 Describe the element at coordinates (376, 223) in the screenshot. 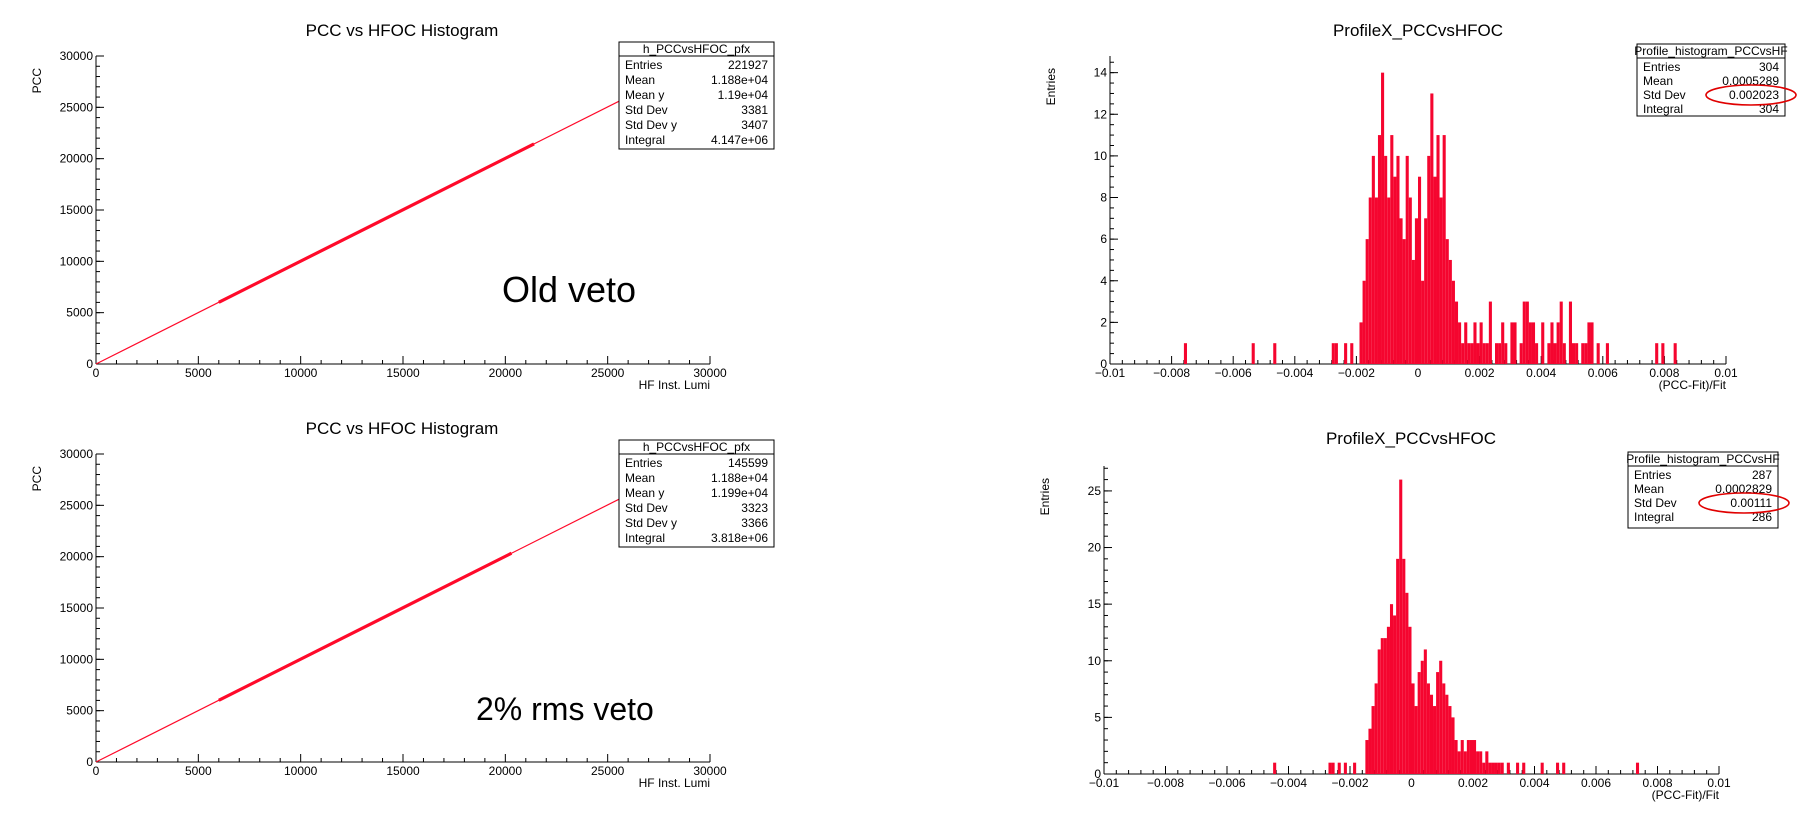

I see `profile-points` at that location.